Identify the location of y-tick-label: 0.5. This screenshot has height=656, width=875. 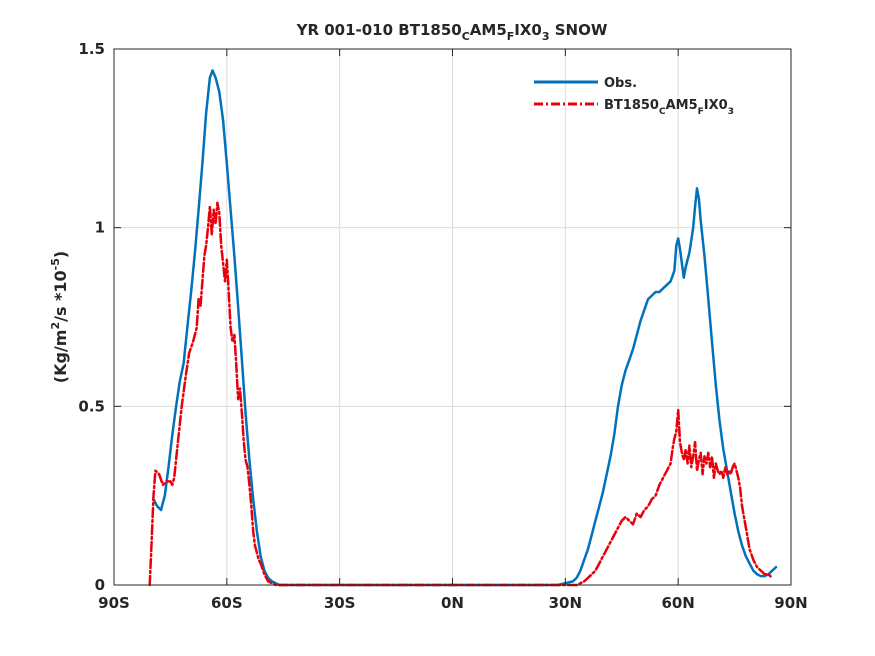
(91, 406).